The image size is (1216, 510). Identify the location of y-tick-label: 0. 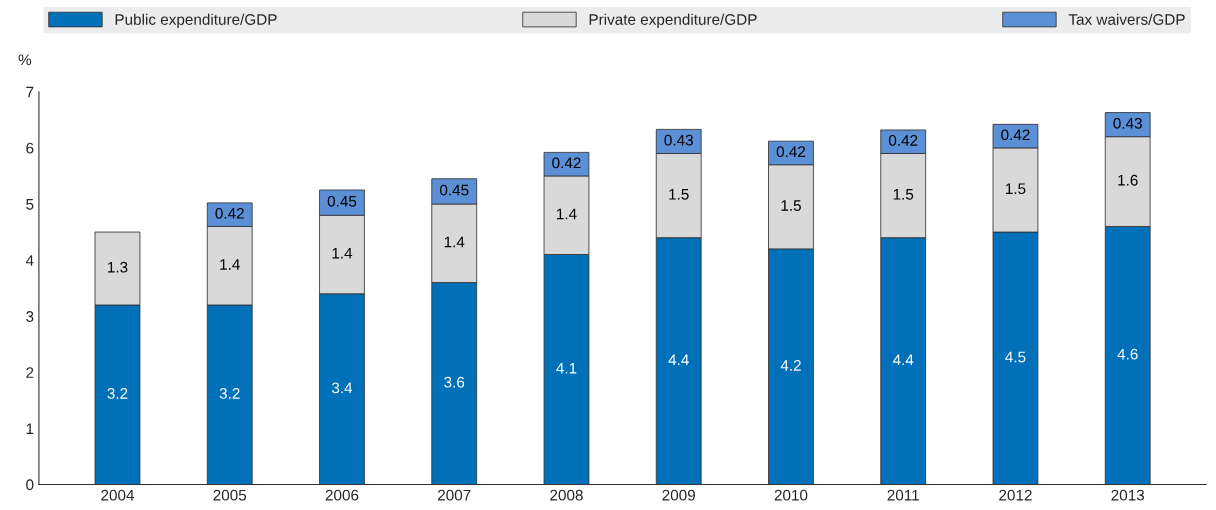
(30, 485).